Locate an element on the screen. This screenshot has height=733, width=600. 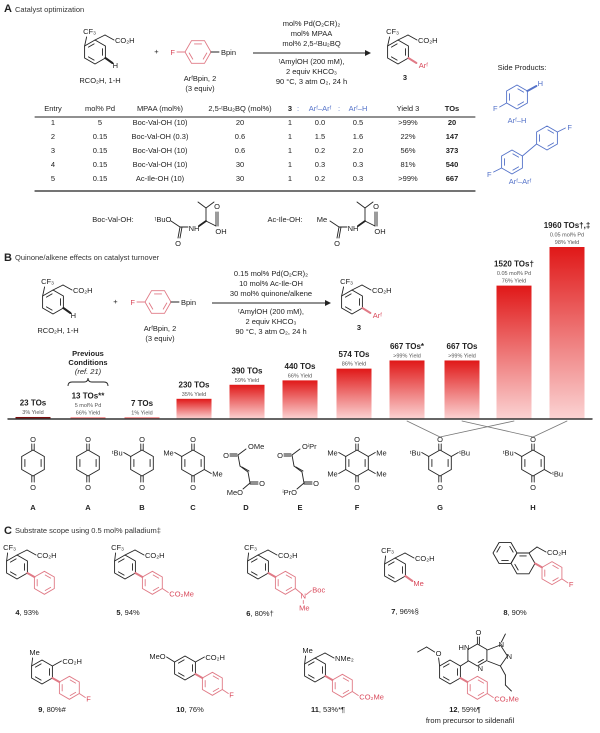
condition-text: ᵗAmylOH (200 mM), is located at coordinates (312, 61).